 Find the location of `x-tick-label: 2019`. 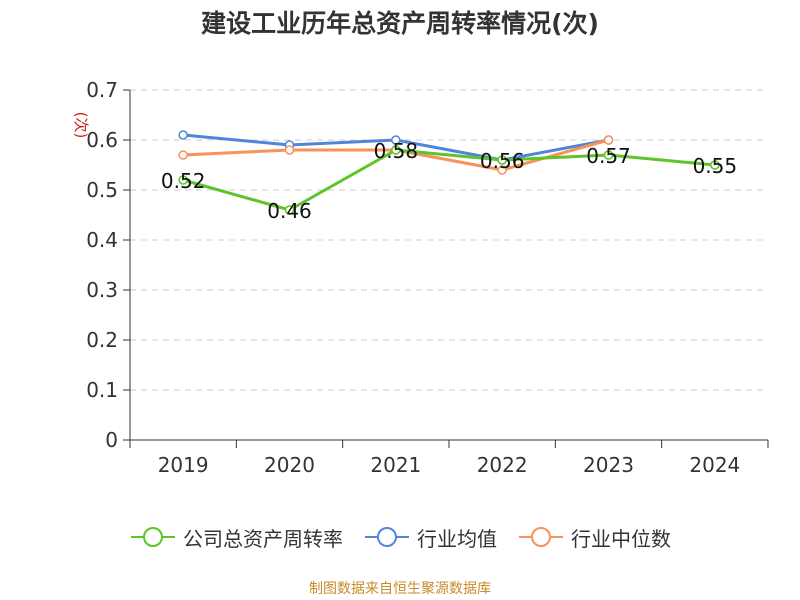

x-tick-label: 2019 is located at coordinates (183, 465).